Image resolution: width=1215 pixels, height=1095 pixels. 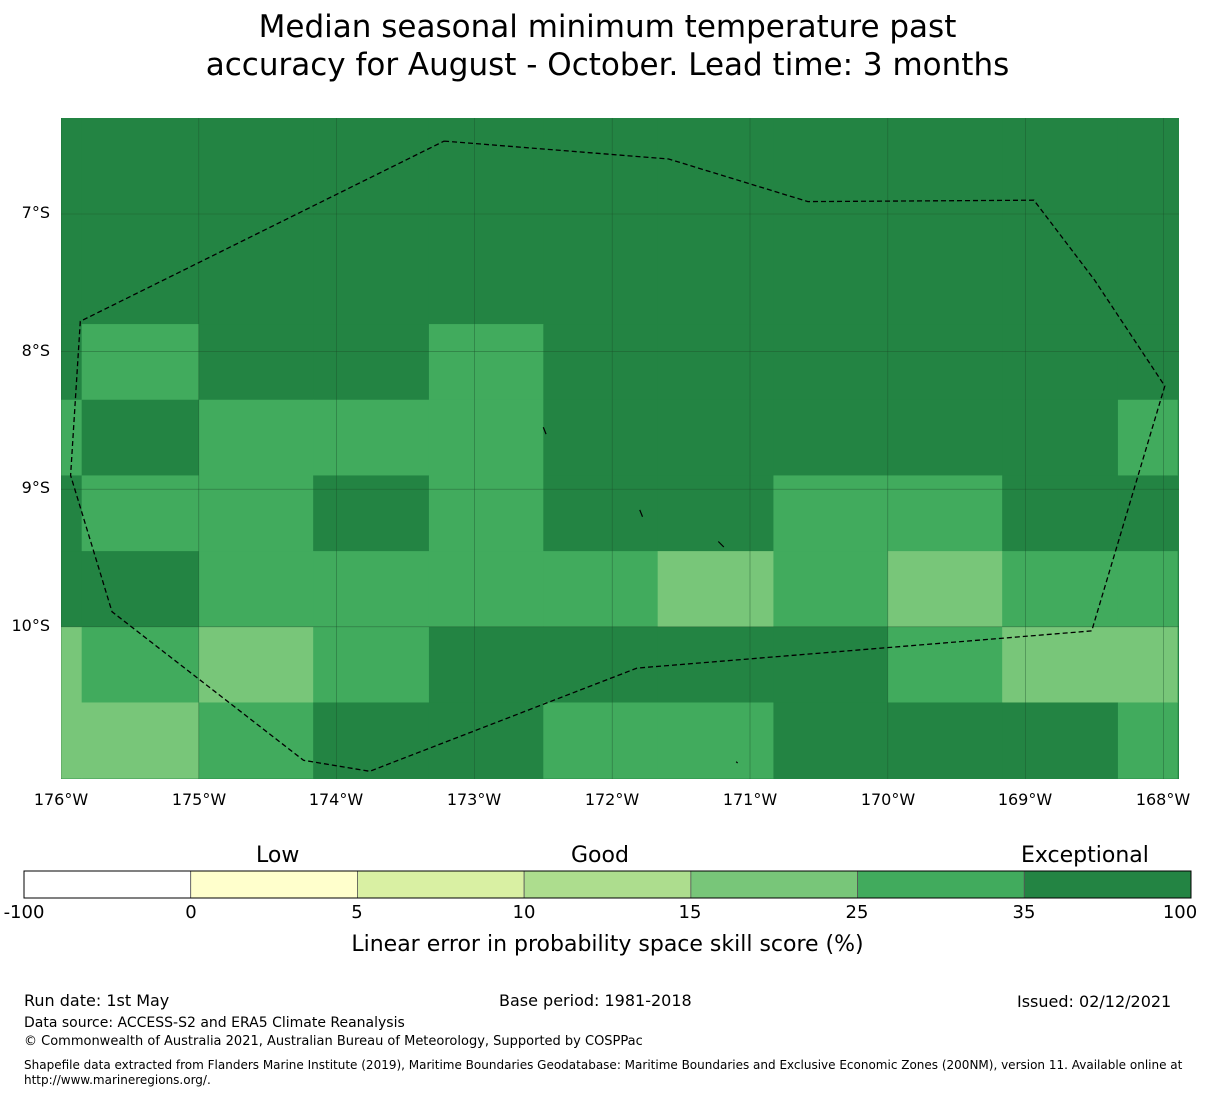 I want to click on colorbar-tick-15: 15, so click(x=690, y=912).